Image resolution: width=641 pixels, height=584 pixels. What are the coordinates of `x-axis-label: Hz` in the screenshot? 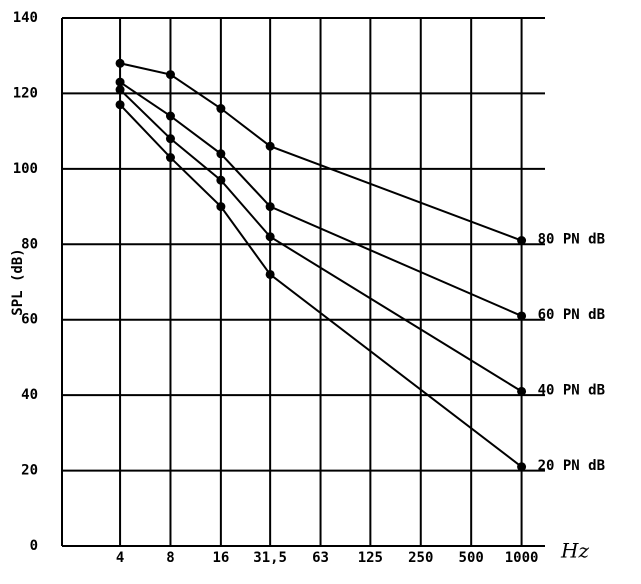 It's located at (574, 551).